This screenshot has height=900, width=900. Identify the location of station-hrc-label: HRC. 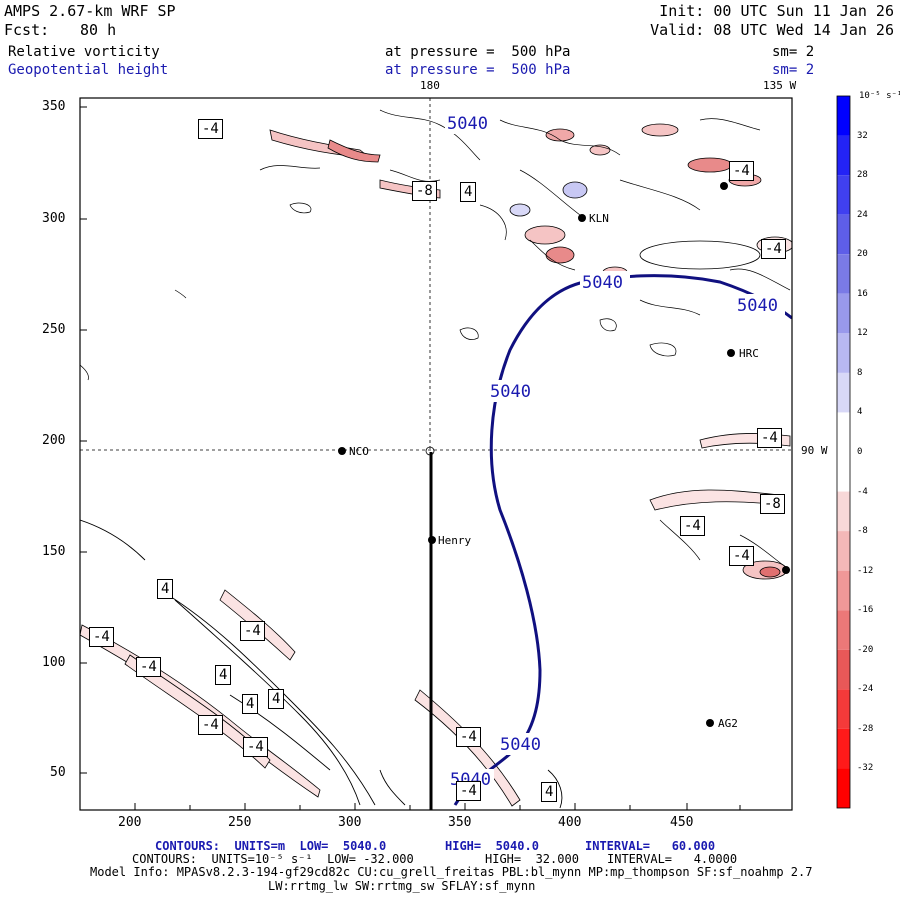
(749, 353).